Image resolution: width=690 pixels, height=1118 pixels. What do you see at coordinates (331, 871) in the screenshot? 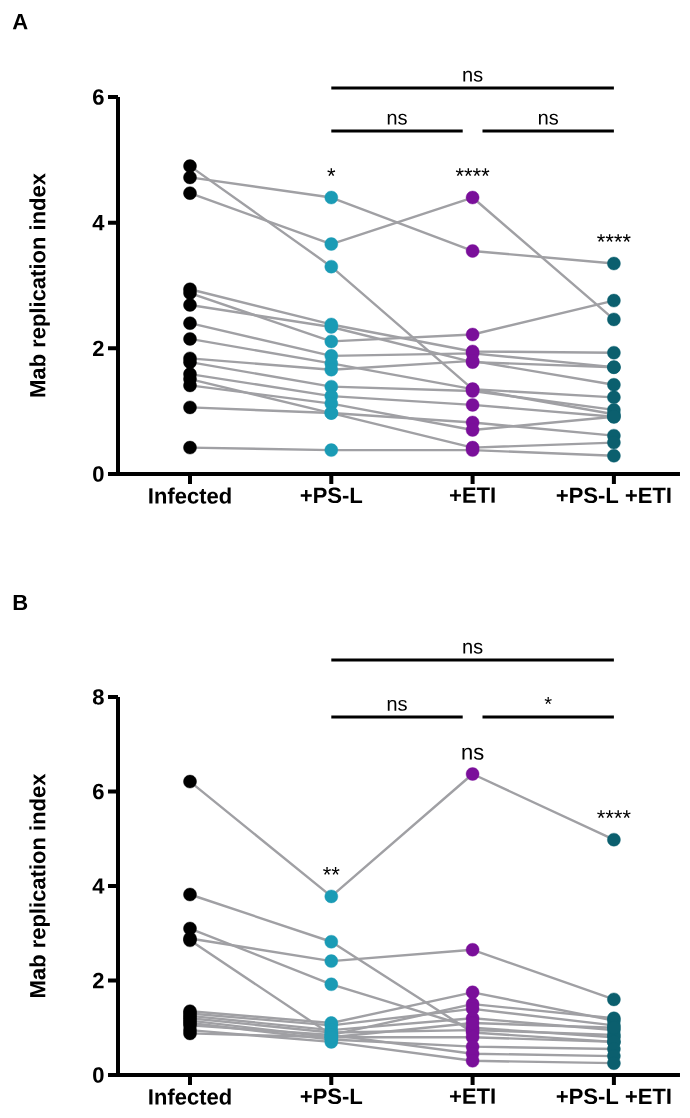
I see `annotation: **` at bounding box center [331, 871].